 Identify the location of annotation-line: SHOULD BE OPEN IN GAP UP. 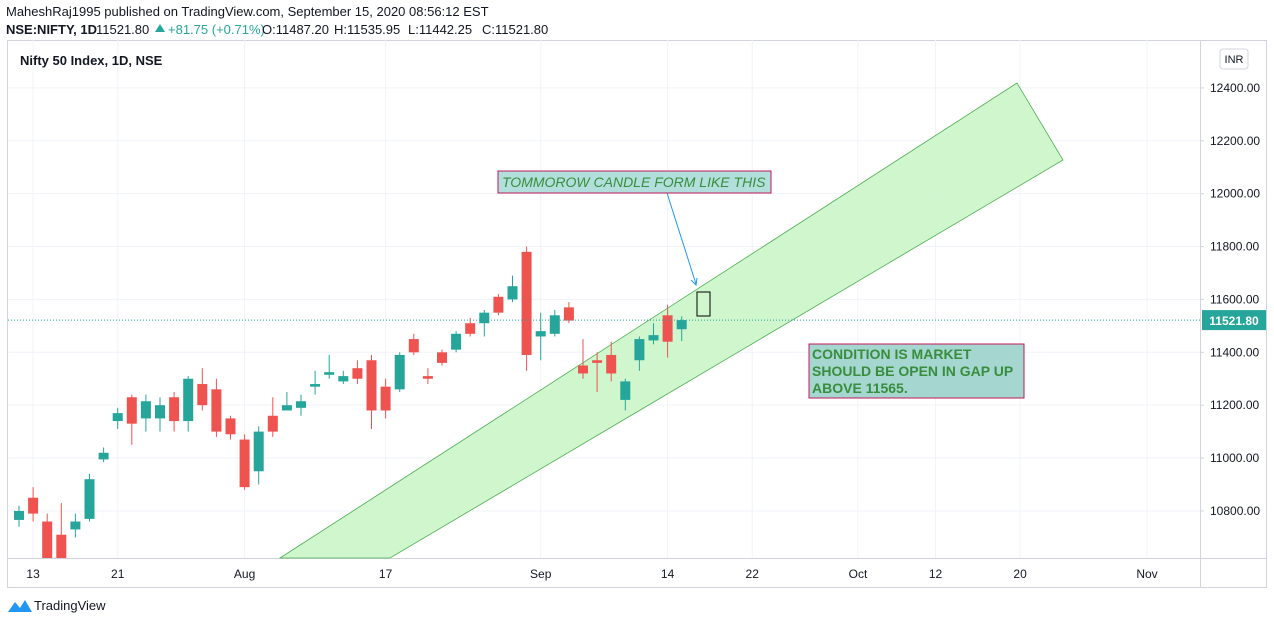
(912, 371).